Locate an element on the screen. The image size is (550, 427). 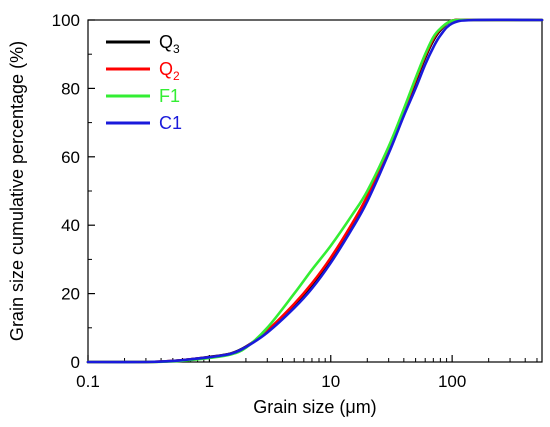
legend-label: Q2 is located at coordinates (169, 71).